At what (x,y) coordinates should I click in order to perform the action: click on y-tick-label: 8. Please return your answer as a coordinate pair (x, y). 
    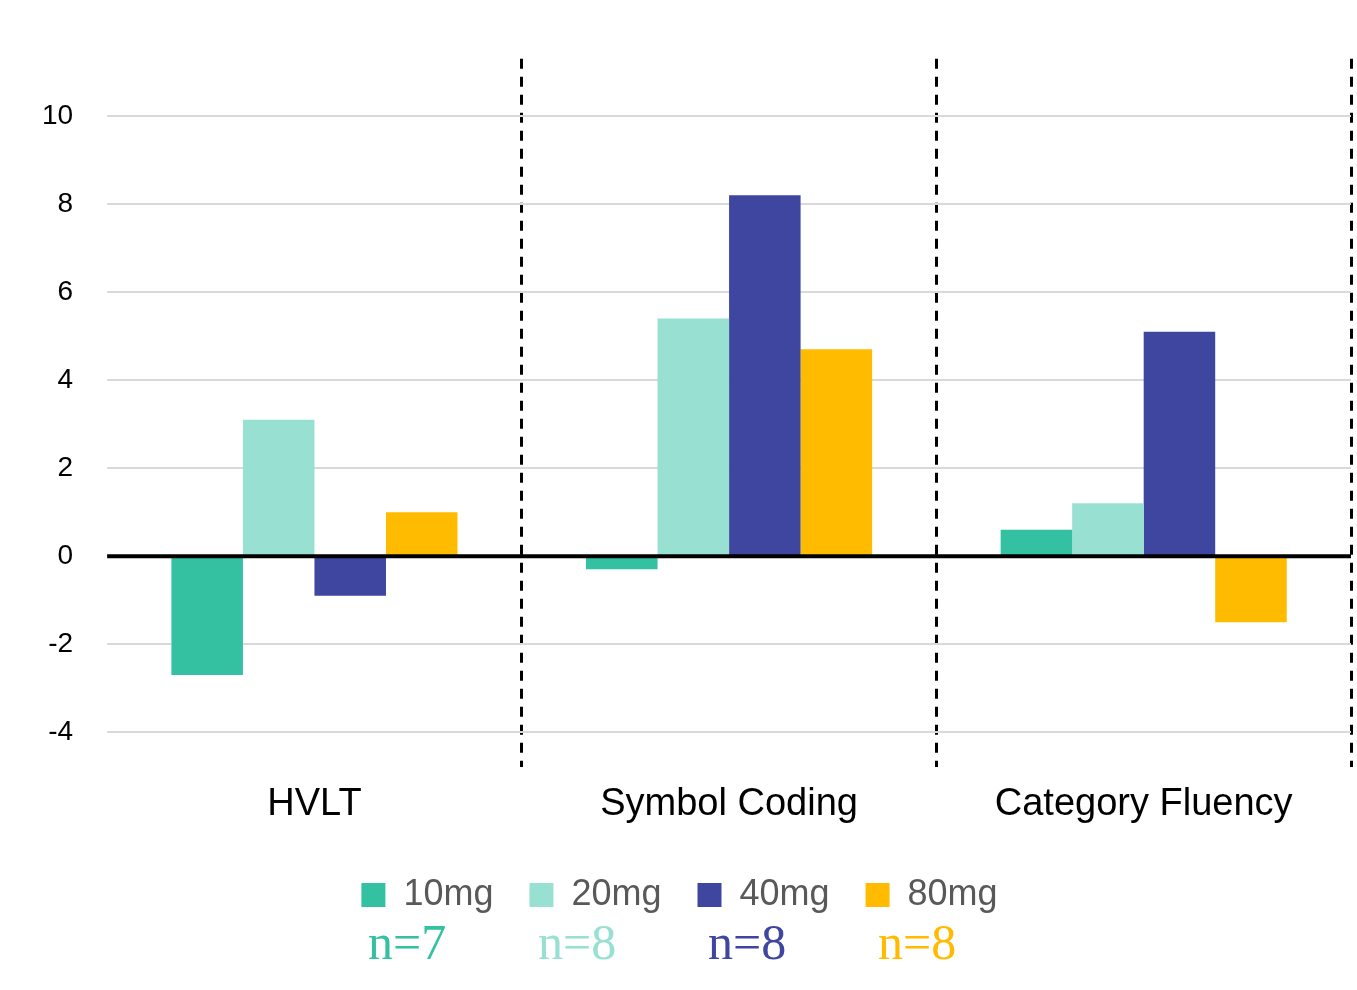
    Looking at the image, I should click on (65, 202).